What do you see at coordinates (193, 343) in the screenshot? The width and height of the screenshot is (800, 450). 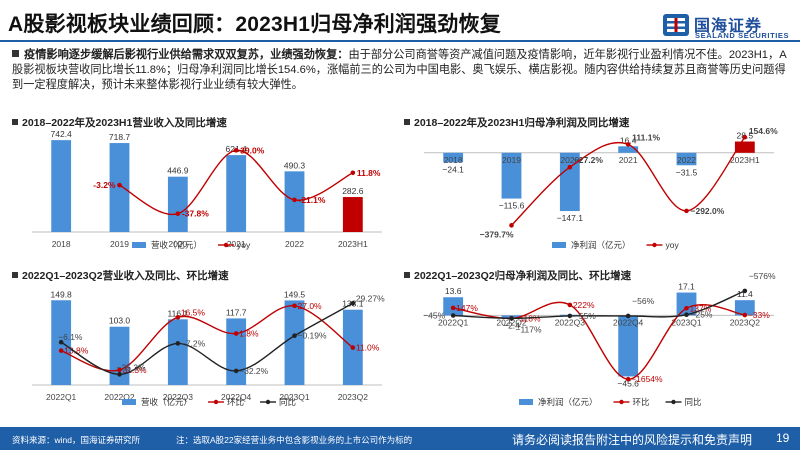 I see `chart-line-label: −7.2%` at bounding box center [193, 343].